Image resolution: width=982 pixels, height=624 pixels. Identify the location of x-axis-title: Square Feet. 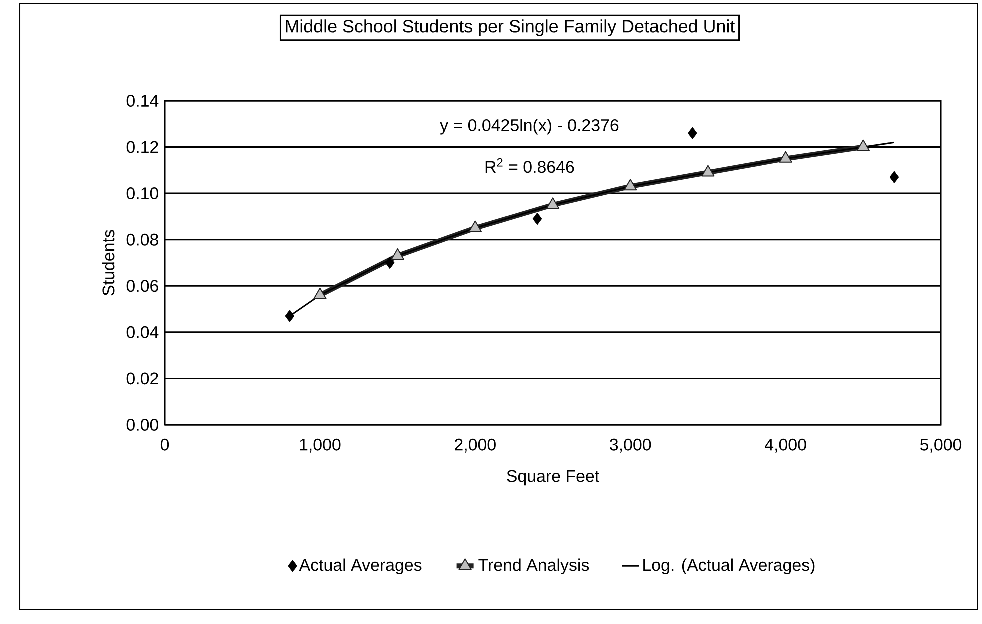
(553, 478).